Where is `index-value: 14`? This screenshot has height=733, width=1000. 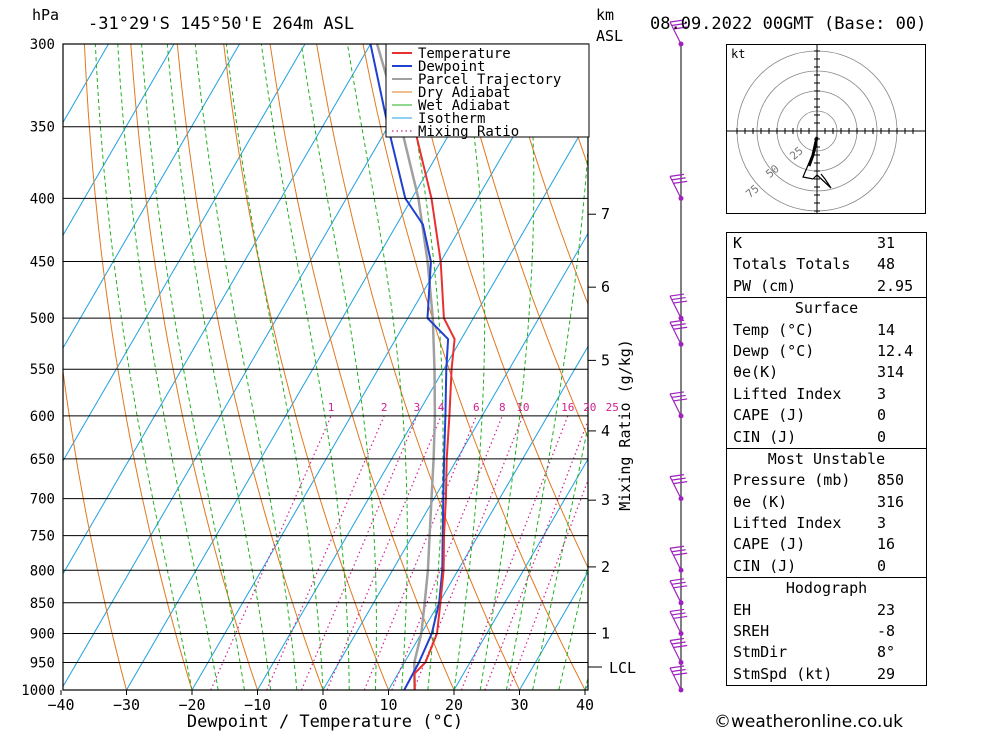 index-value: 14 is located at coordinates (886, 329).